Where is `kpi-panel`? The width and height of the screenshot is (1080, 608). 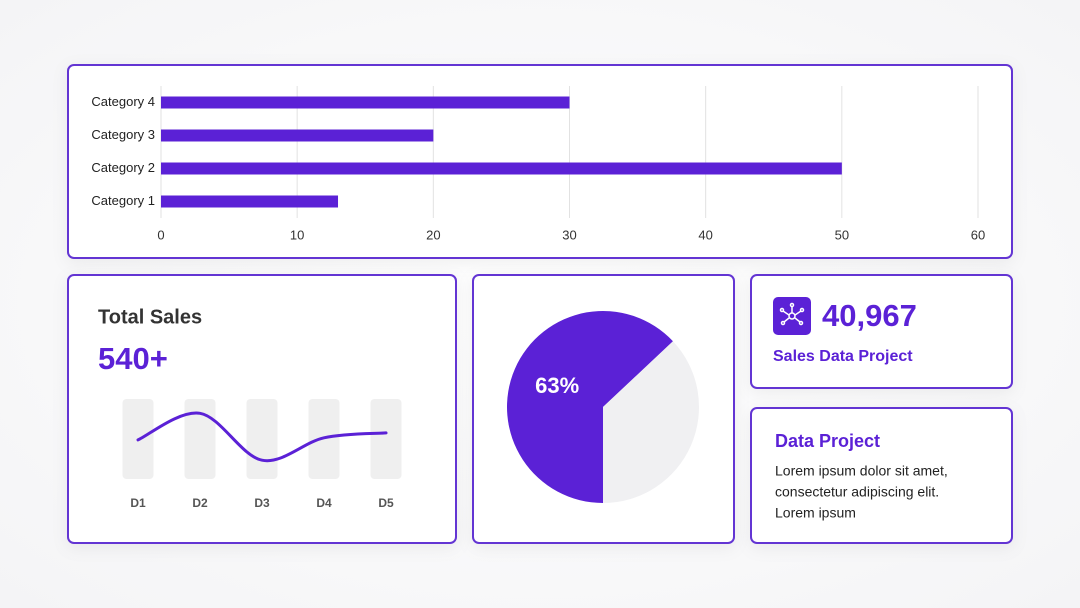 kpi-panel is located at coordinates (881, 331).